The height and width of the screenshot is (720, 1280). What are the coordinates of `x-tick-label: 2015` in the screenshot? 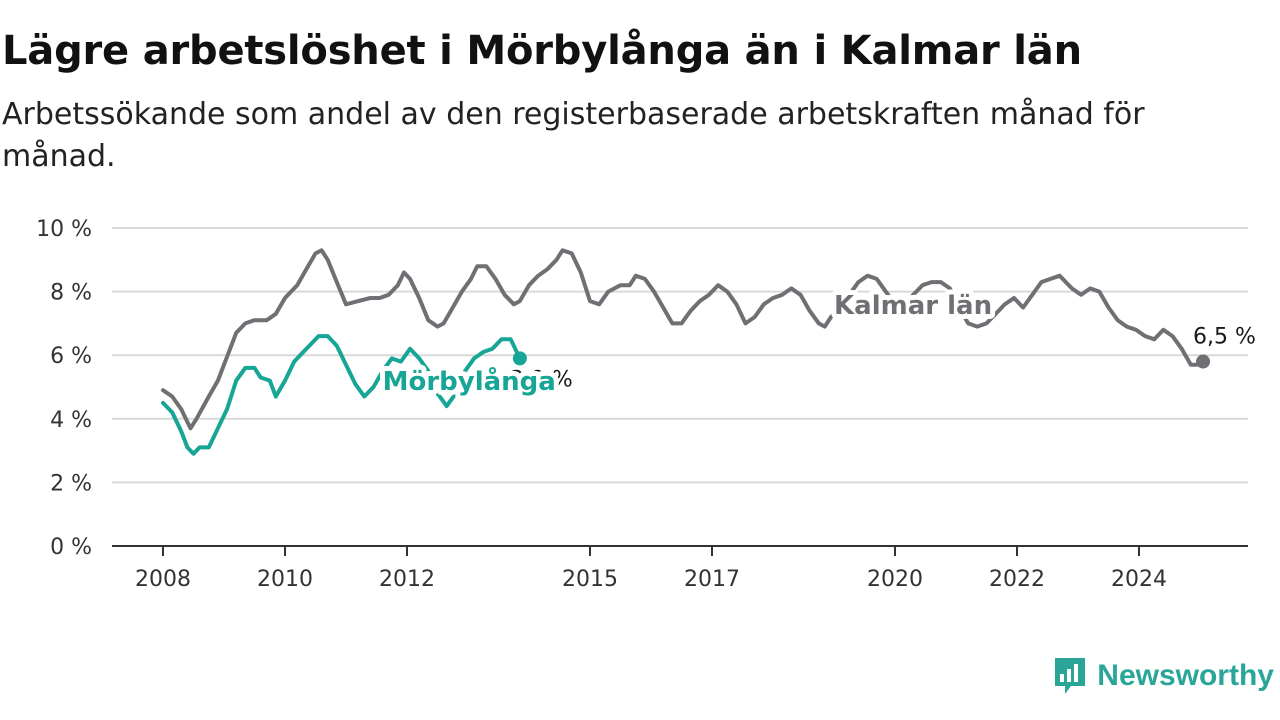 It's located at (590, 579).